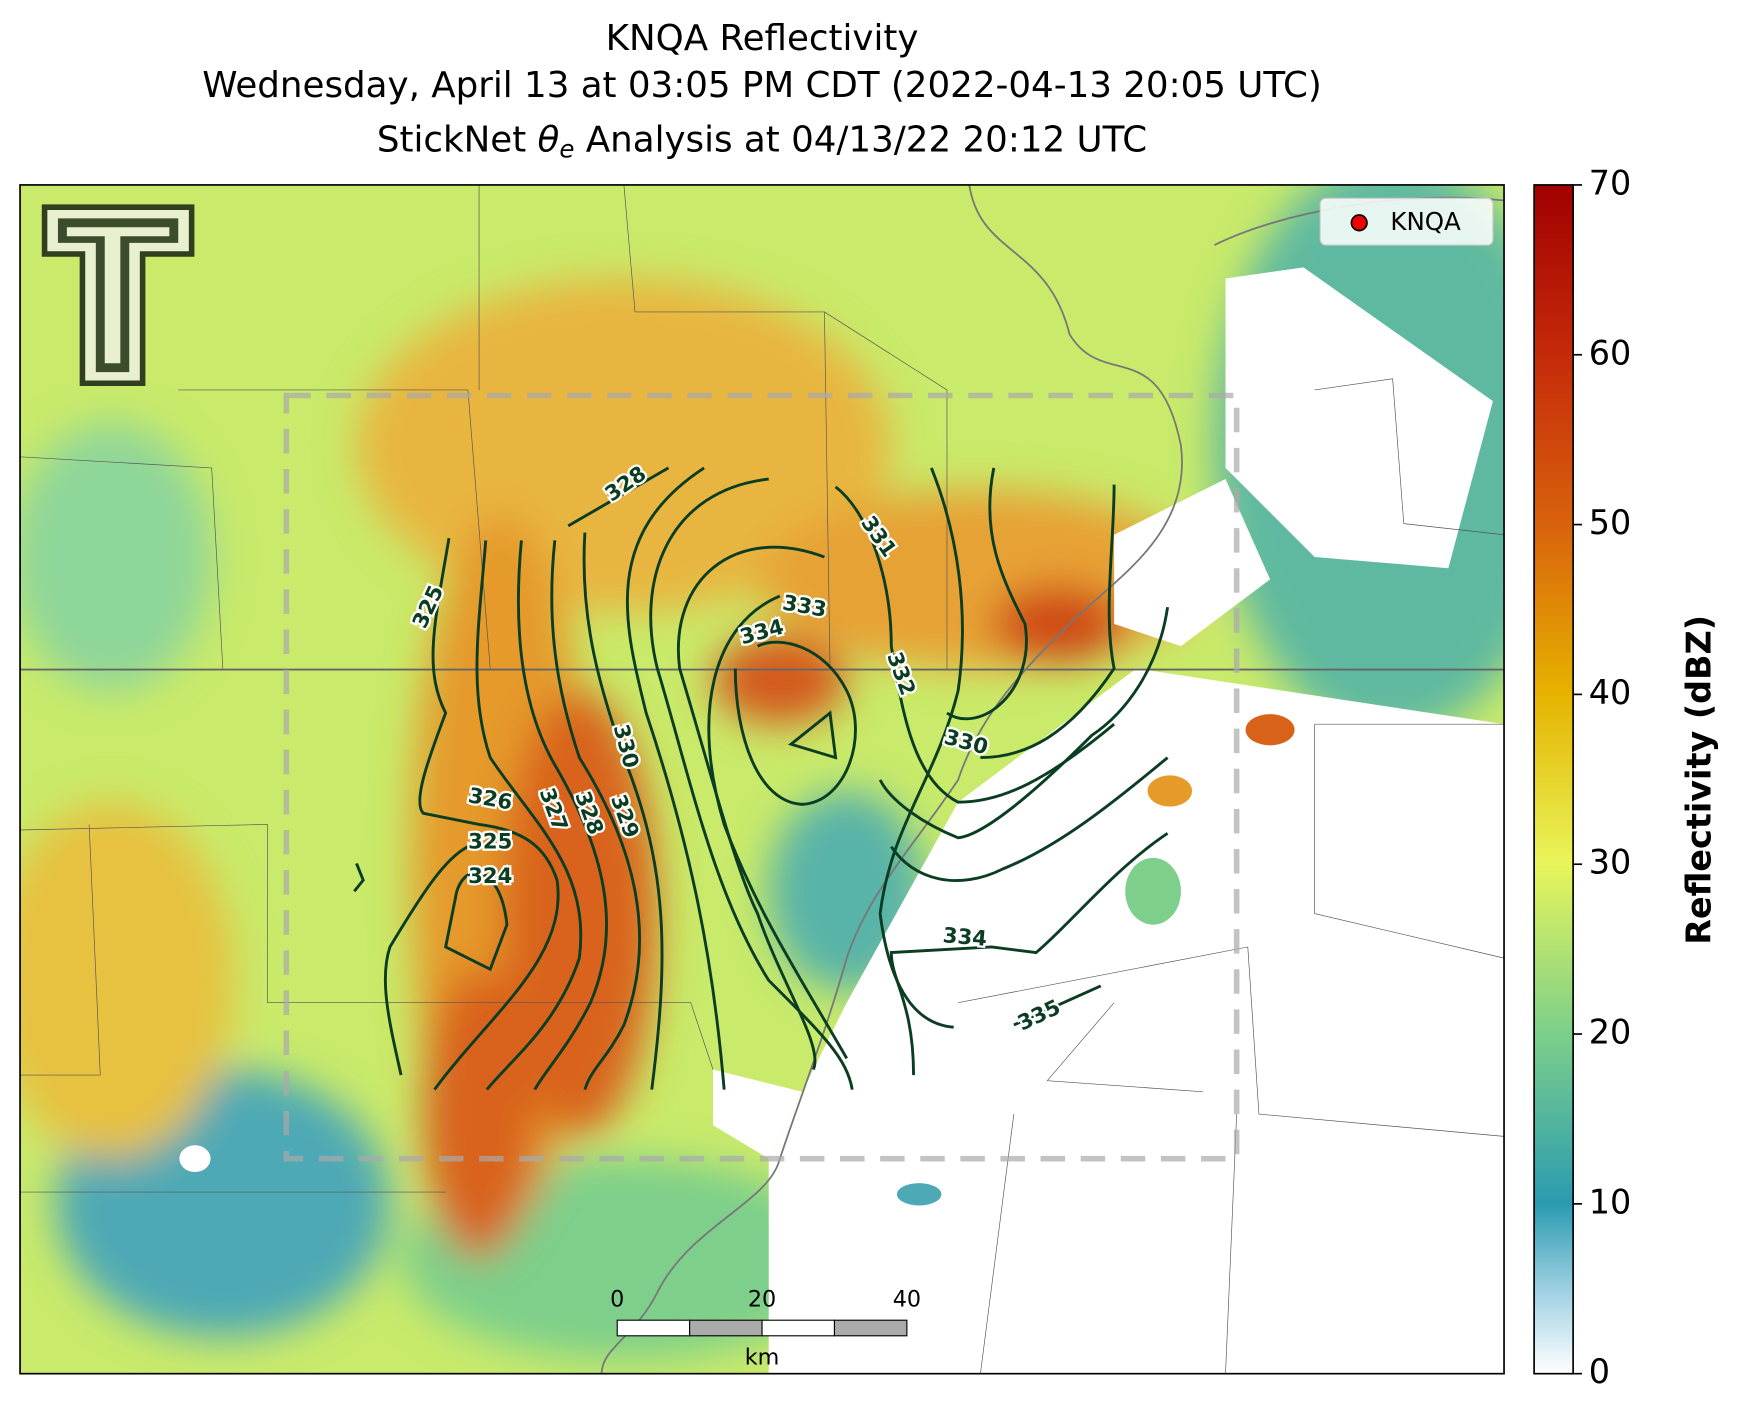  Describe the element at coordinates (860, 139) in the screenshot. I see `title-text: Analysis at 04/13/22 20:12 UTC` at that location.